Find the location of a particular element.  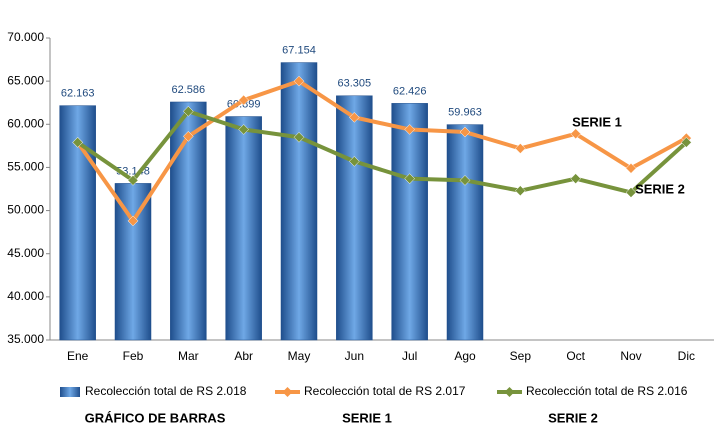

y-tick-label: 55.000 is located at coordinates (25, 167).